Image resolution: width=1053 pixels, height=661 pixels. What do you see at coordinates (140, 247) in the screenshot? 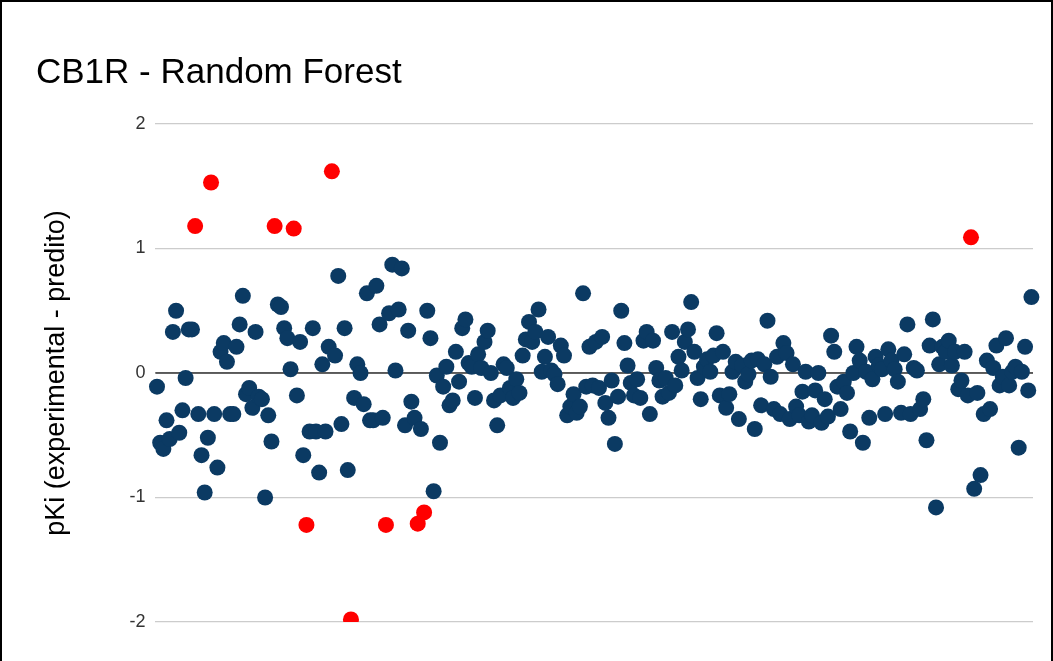
I see `y-tick-label: 1` at bounding box center [140, 247].